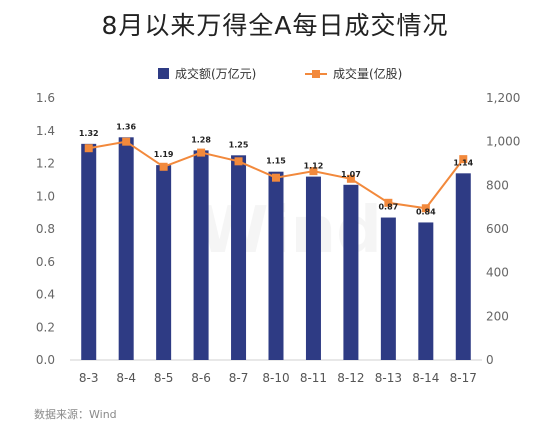 This screenshot has width=550, height=430. I want to click on bar-data-label: 0.84, so click(426, 211).